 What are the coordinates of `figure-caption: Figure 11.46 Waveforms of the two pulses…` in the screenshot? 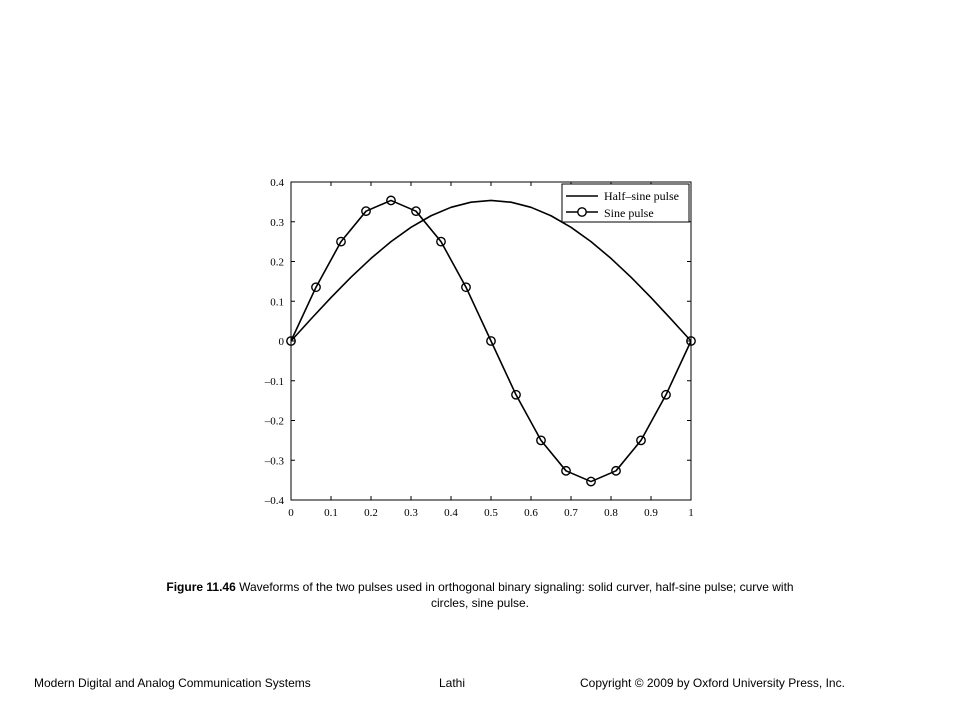 It's located at (480, 595).